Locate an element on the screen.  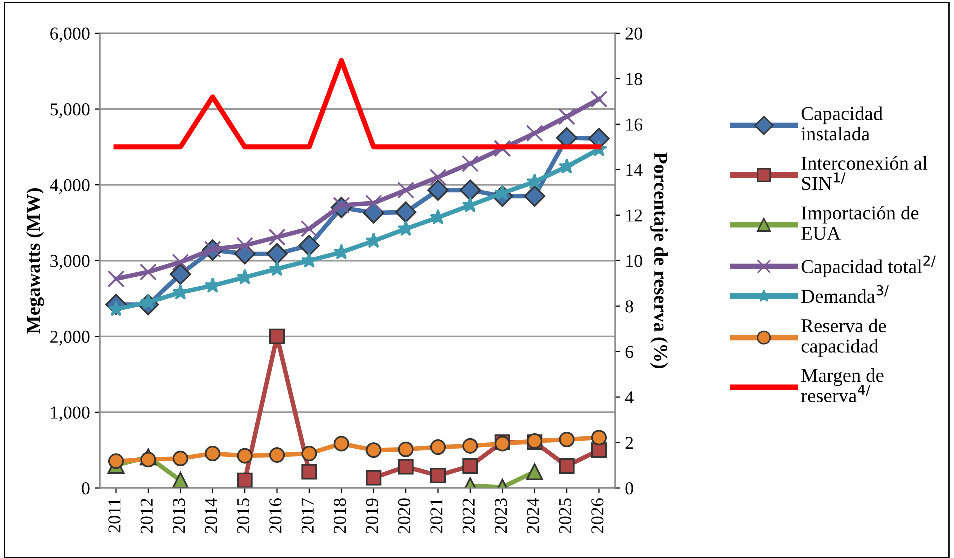
y-axis-title: Megawatts (MW) is located at coordinates (35, 261).